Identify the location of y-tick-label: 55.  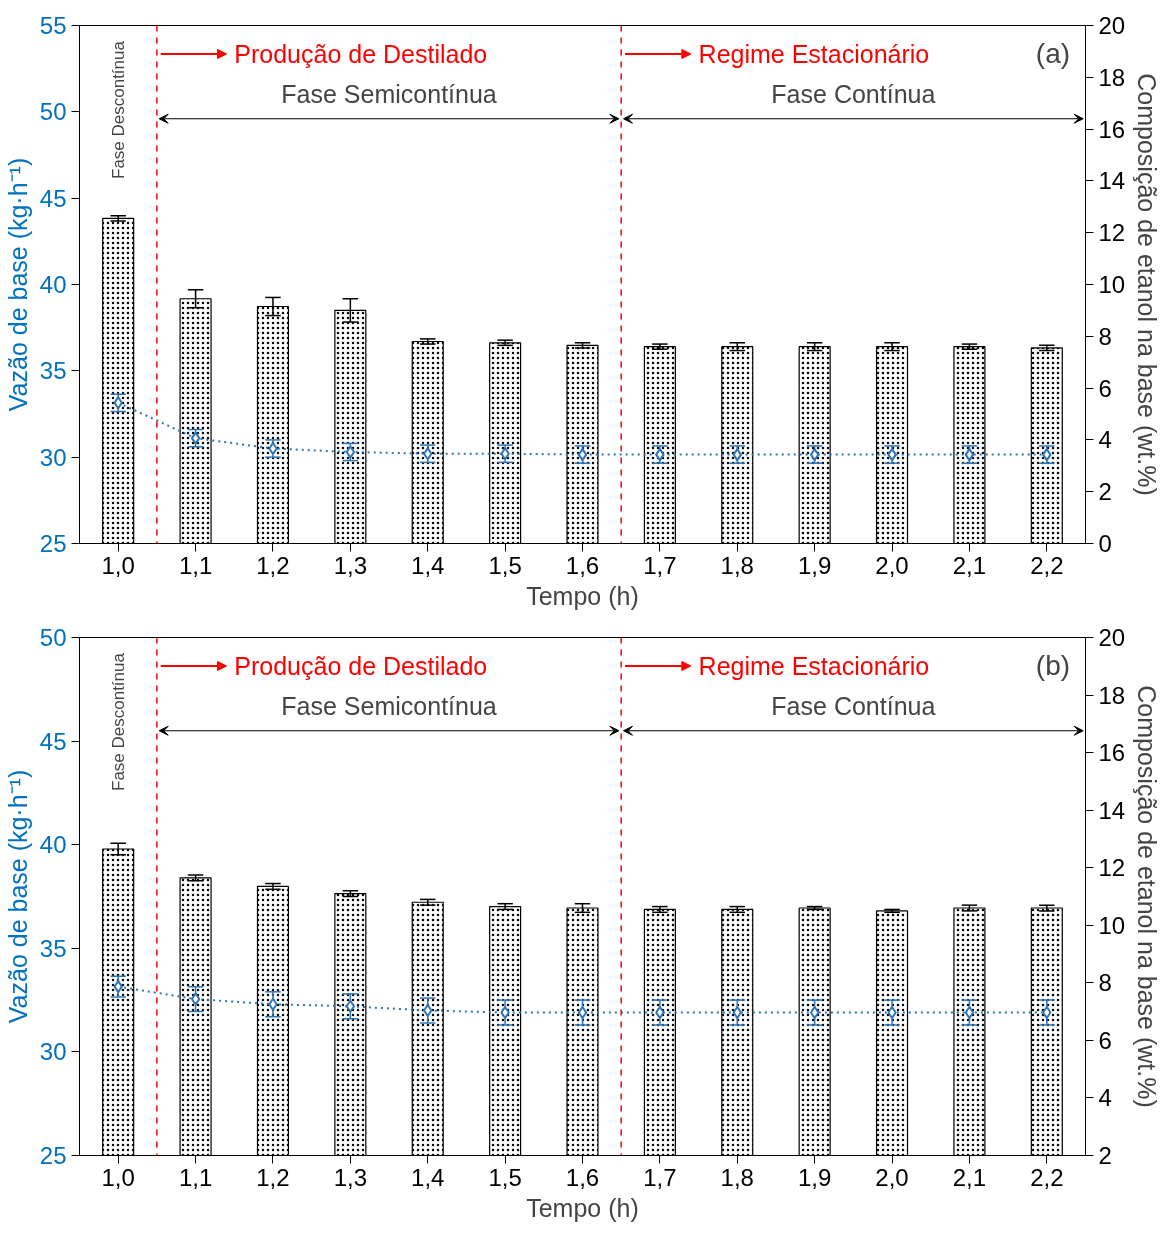
(53, 25).